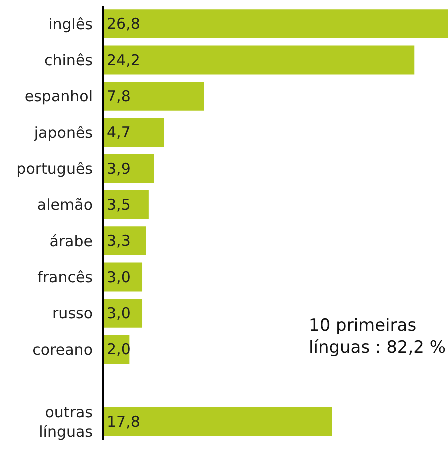 The width and height of the screenshot is (448, 458). Describe the element at coordinates (123, 421) in the screenshot. I see `data-label: 17,8` at that location.